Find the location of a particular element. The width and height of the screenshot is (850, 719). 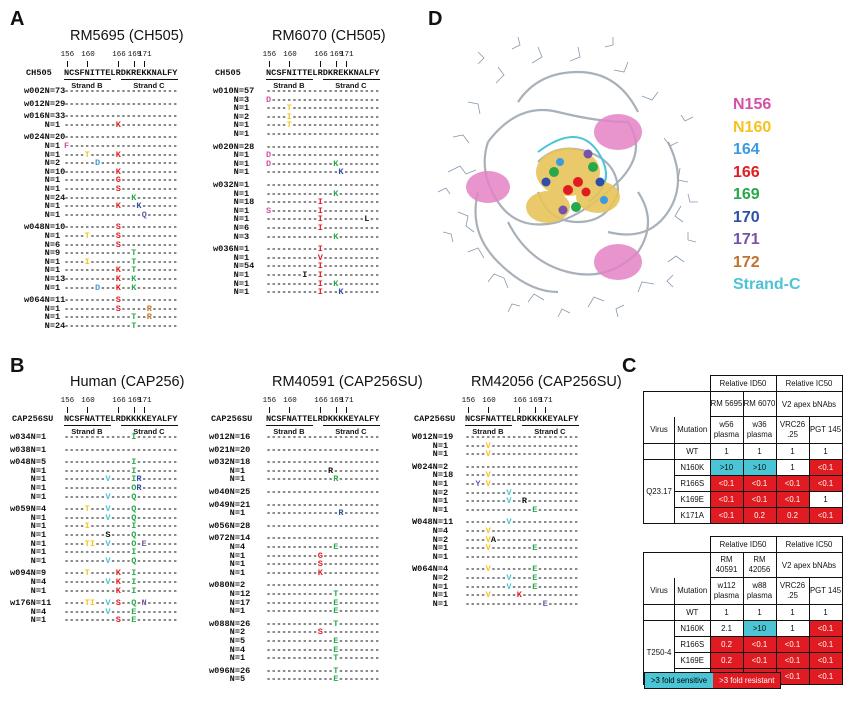

mutation-residue: D is located at coordinates (268, 99).